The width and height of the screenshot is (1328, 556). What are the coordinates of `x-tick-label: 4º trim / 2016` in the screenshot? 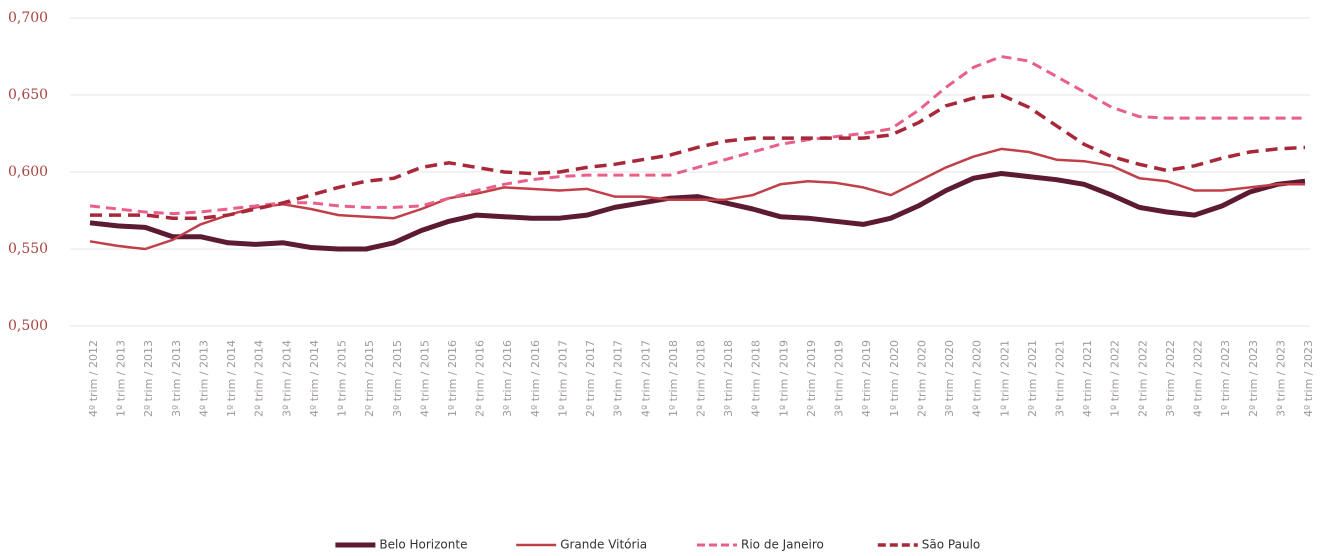 It's located at (535, 378).